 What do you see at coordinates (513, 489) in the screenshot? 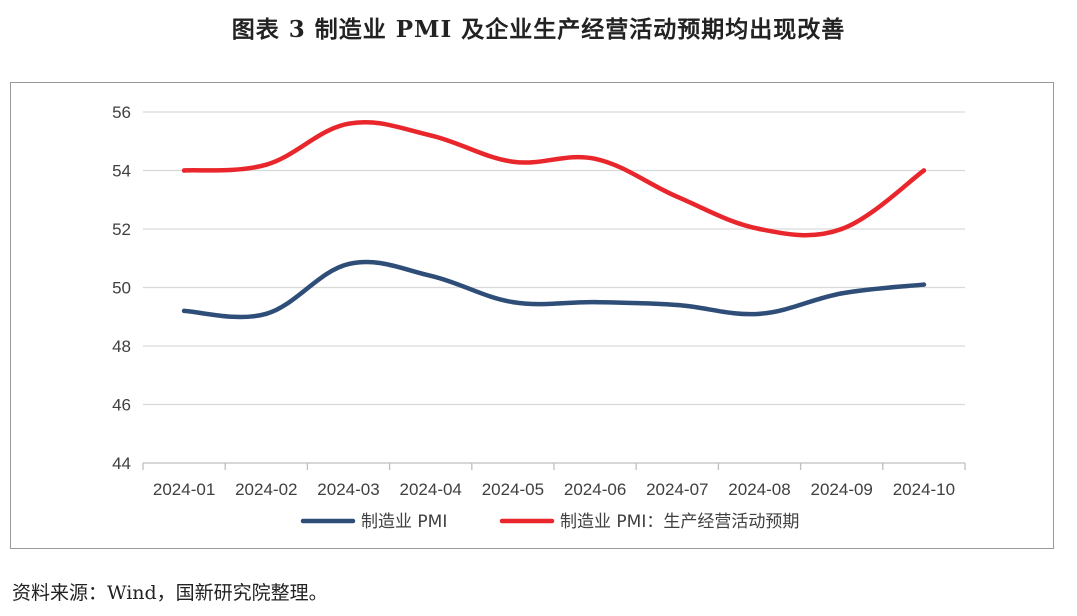
I see `x-tick-label-2024-05: 2024-05` at bounding box center [513, 489].